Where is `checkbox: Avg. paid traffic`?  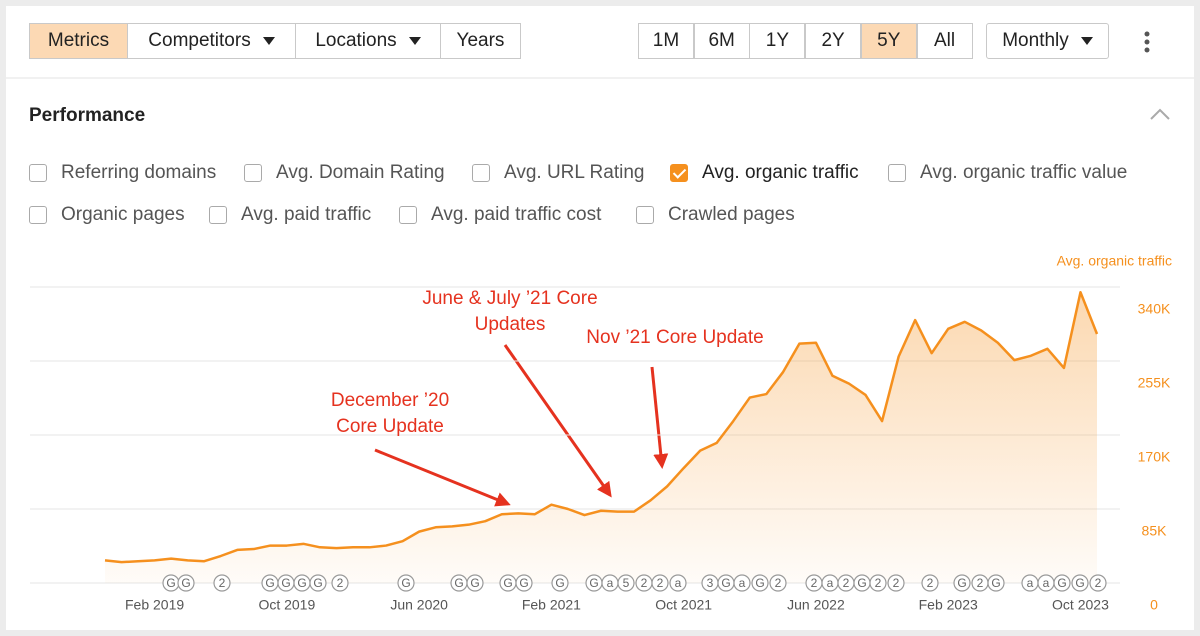
checkbox: Avg. paid traffic is located at coordinates (290, 215).